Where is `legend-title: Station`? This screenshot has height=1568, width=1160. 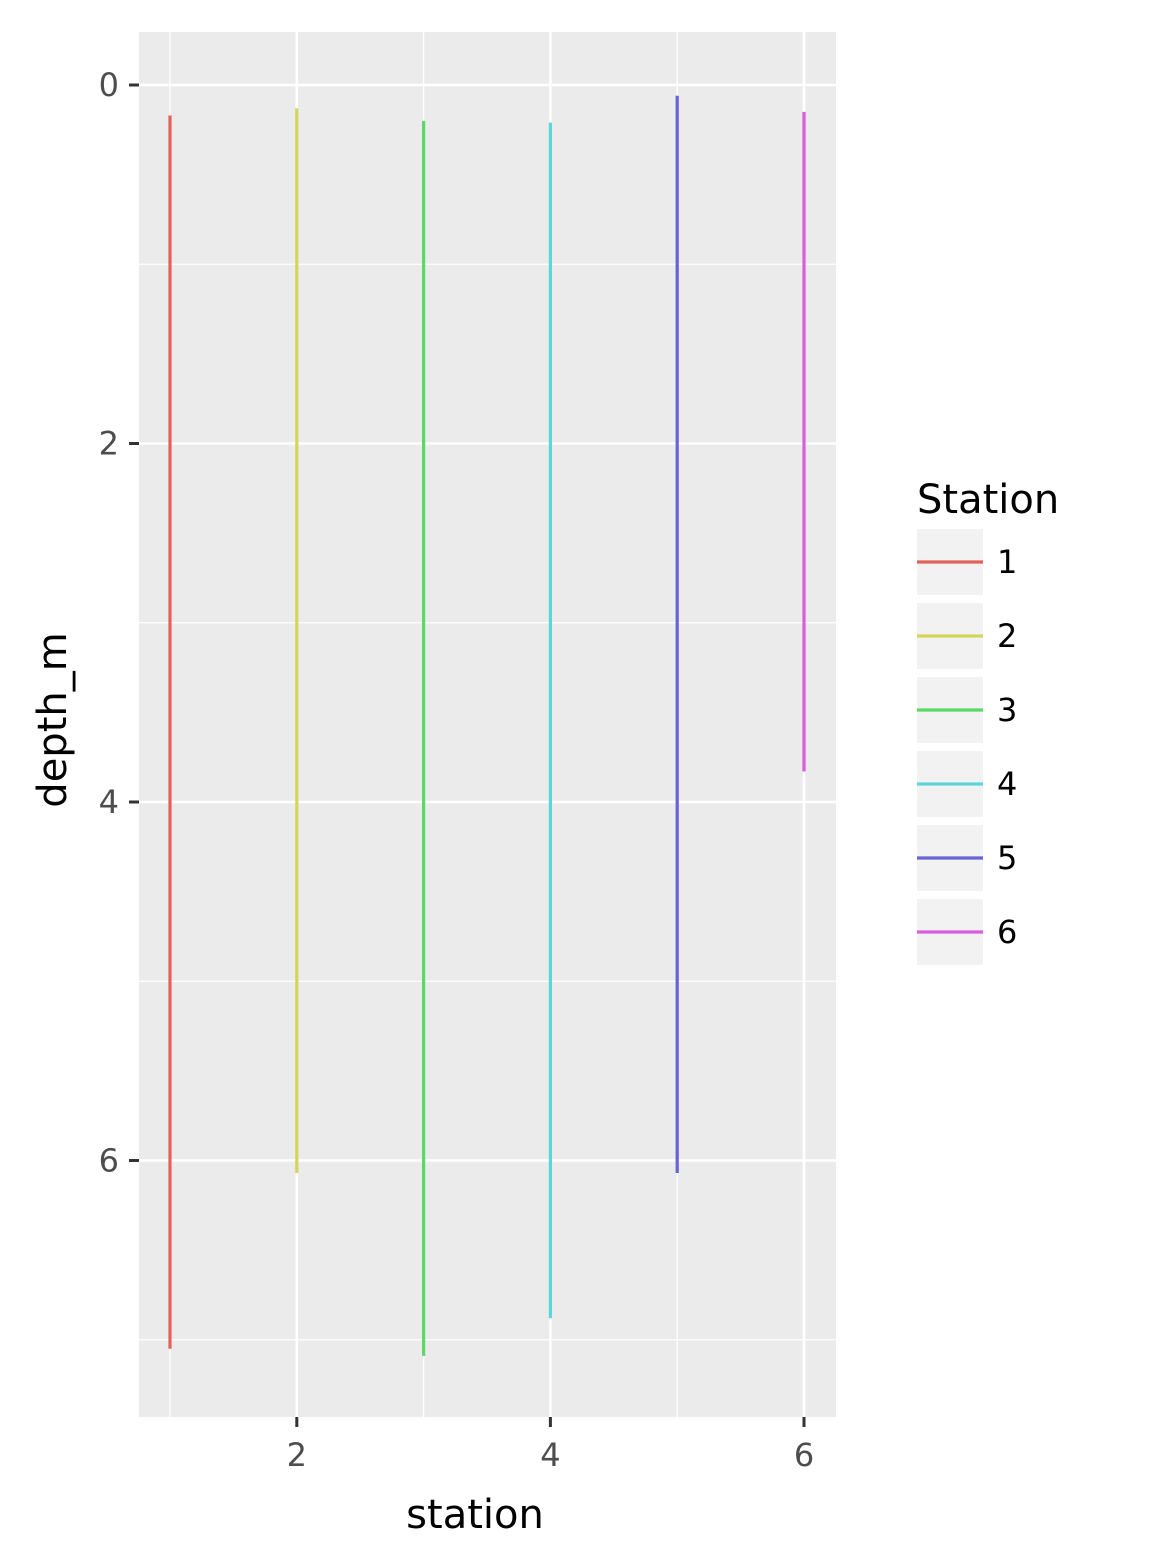 legend-title: Station is located at coordinates (988, 500).